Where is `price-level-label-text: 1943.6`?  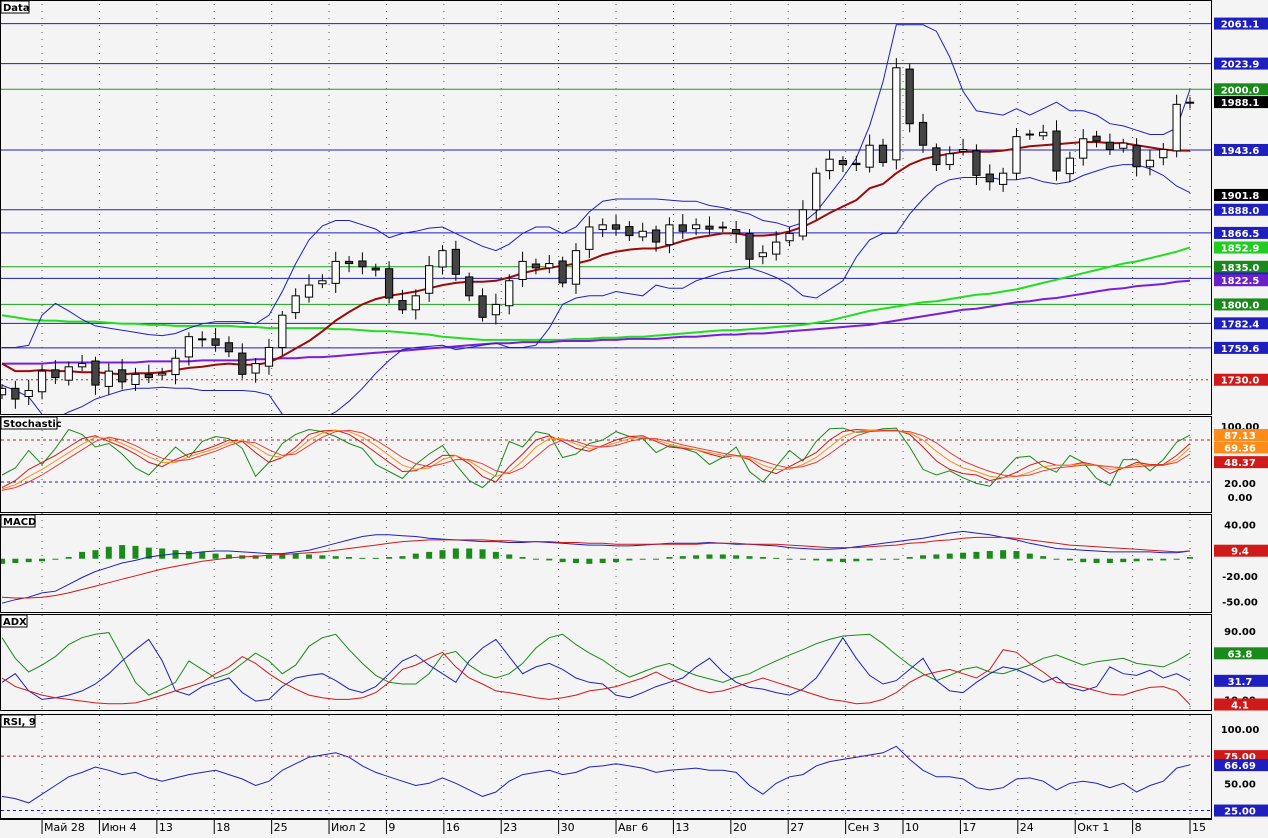 price-level-label-text: 1943.6 is located at coordinates (1240, 151).